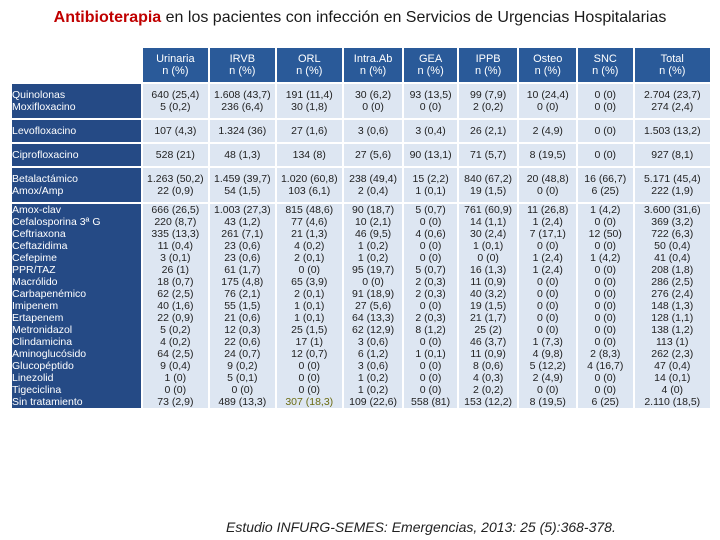 The width and height of the screenshot is (720, 540). What do you see at coordinates (175, 179) in the screenshot?
I see `cell-value: 1.263 (50,2)` at bounding box center [175, 179].